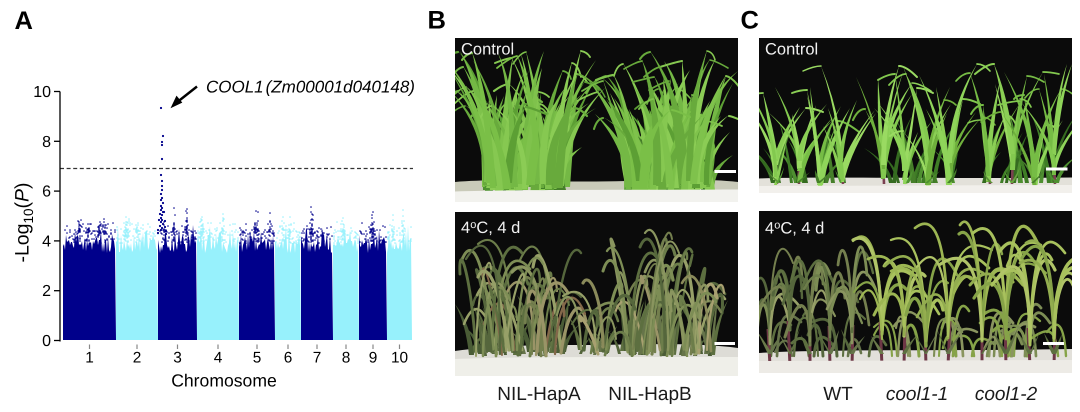 The height and width of the screenshot is (412, 1080). What do you see at coordinates (373, 357) in the screenshot?
I see `svg-text: 9` at bounding box center [373, 357].